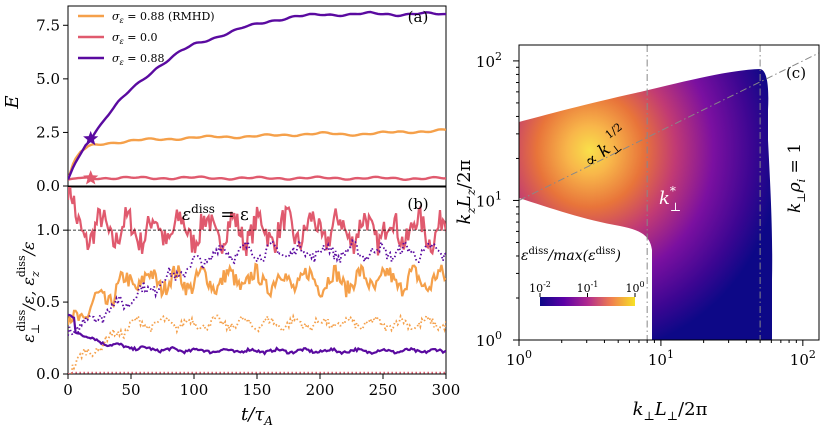 Image resolution: width=830 pixels, height=429 pixels. What do you see at coordinates (135, 38) in the screenshot?
I see `legend-label: σε = 0.0` at bounding box center [135, 38].